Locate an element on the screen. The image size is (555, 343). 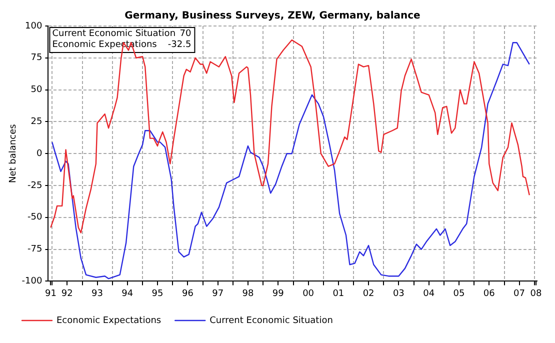
y-tick-label: 25 is located at coordinates (36, 122).